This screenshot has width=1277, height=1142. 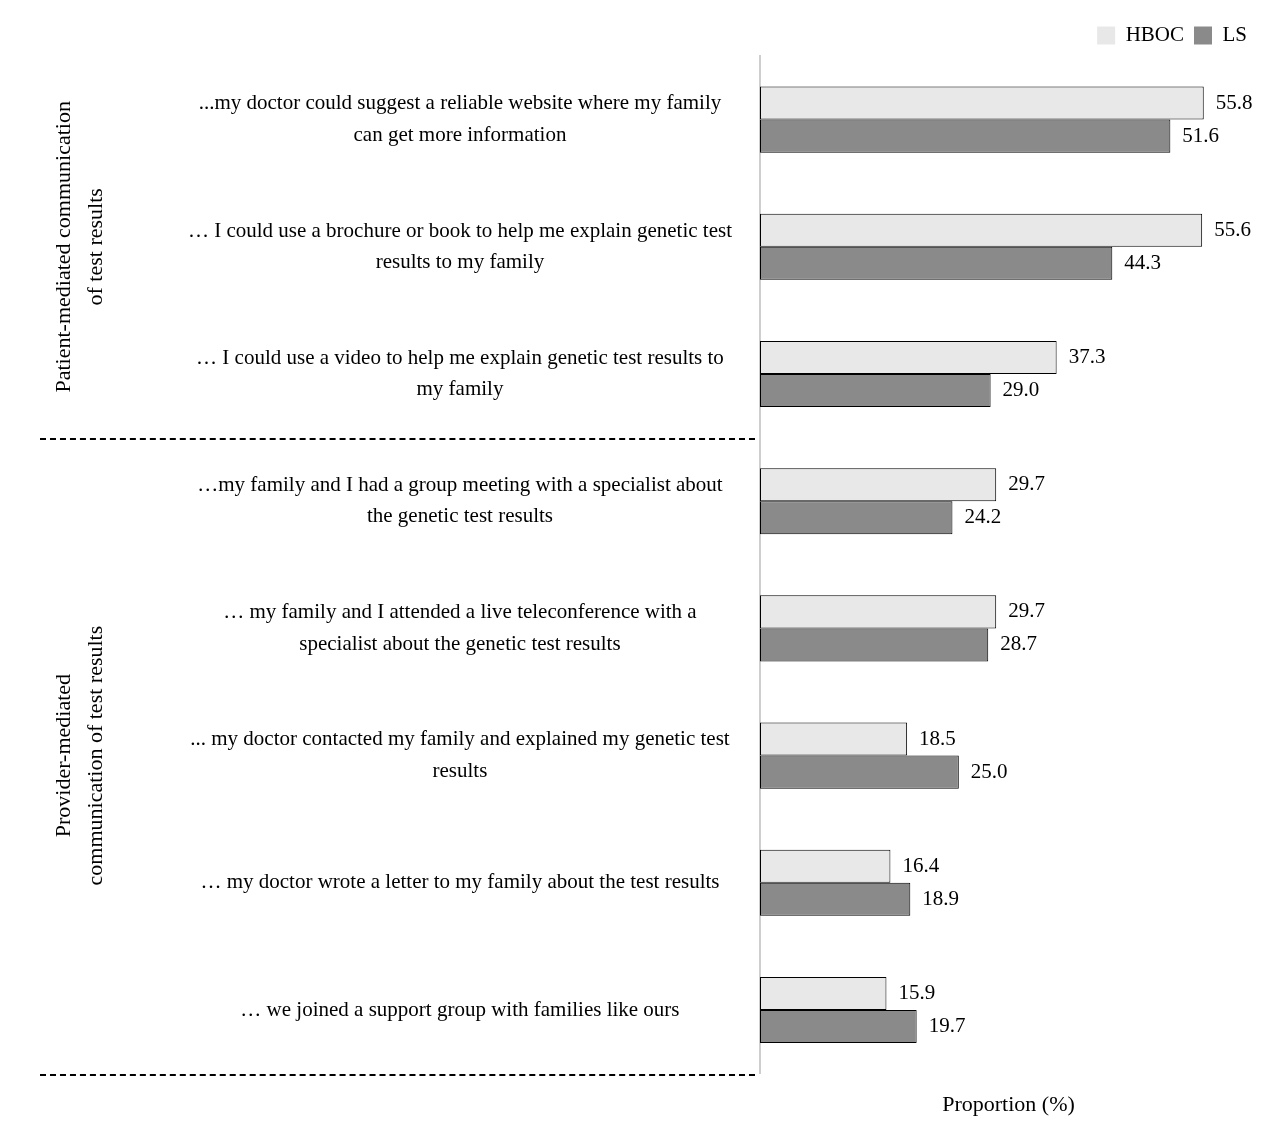 I want to click on legend-label: HBOC, so click(x=1155, y=34).